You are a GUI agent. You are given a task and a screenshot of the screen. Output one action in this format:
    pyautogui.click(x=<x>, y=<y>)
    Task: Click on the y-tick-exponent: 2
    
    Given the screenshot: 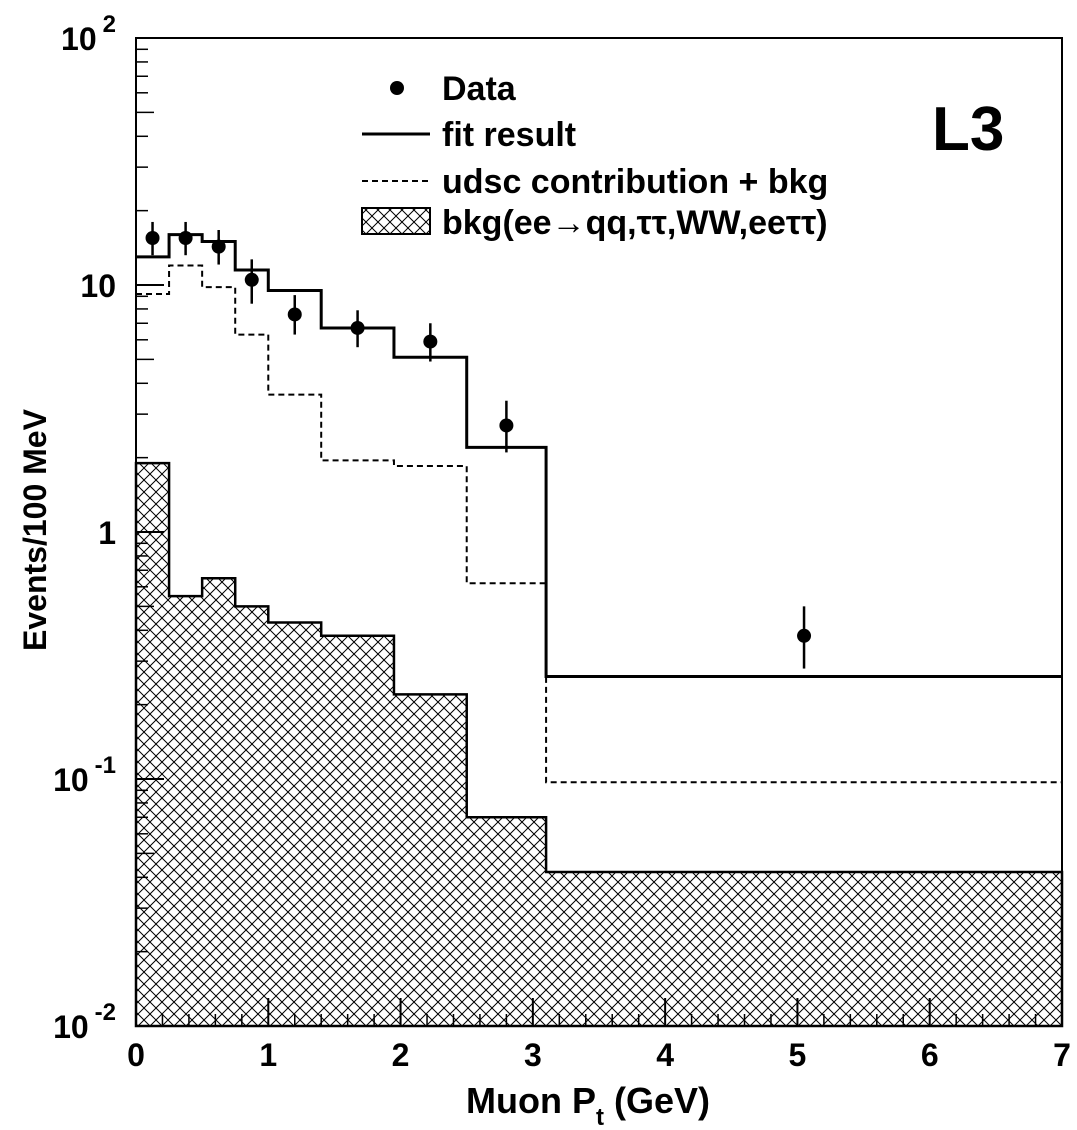 What is the action you would take?
    pyautogui.click(x=109, y=24)
    